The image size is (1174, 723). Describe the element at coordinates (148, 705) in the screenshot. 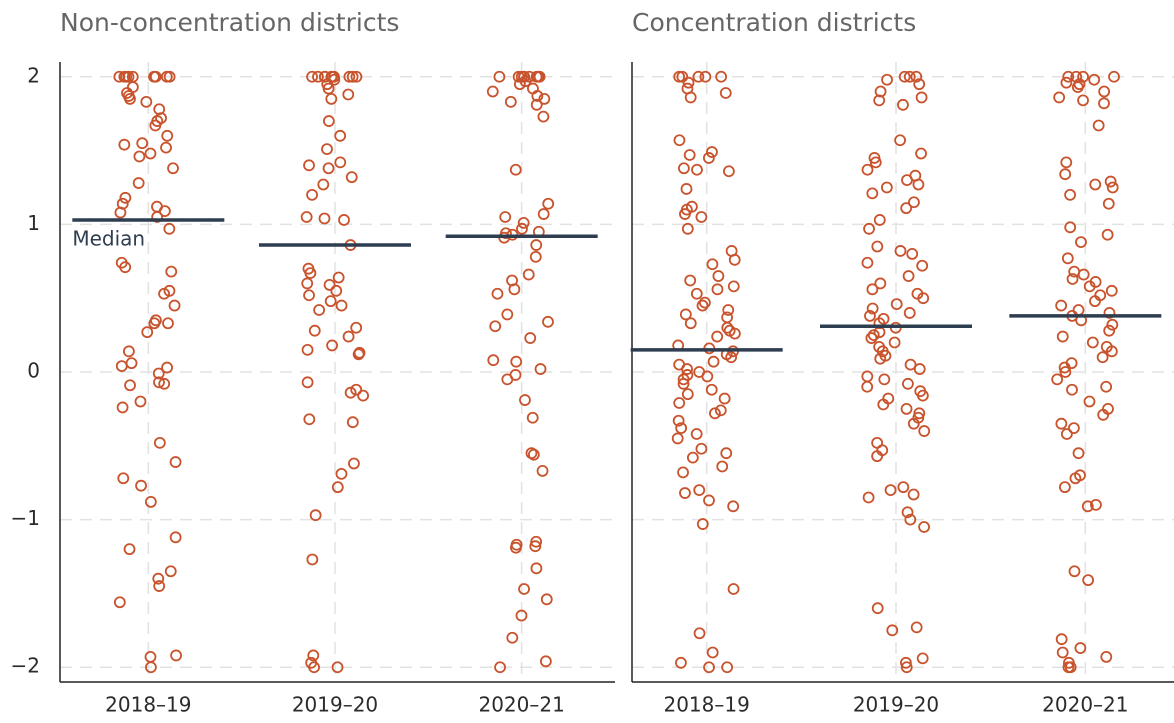

I see `x-tick-label: 2018–19` at that location.